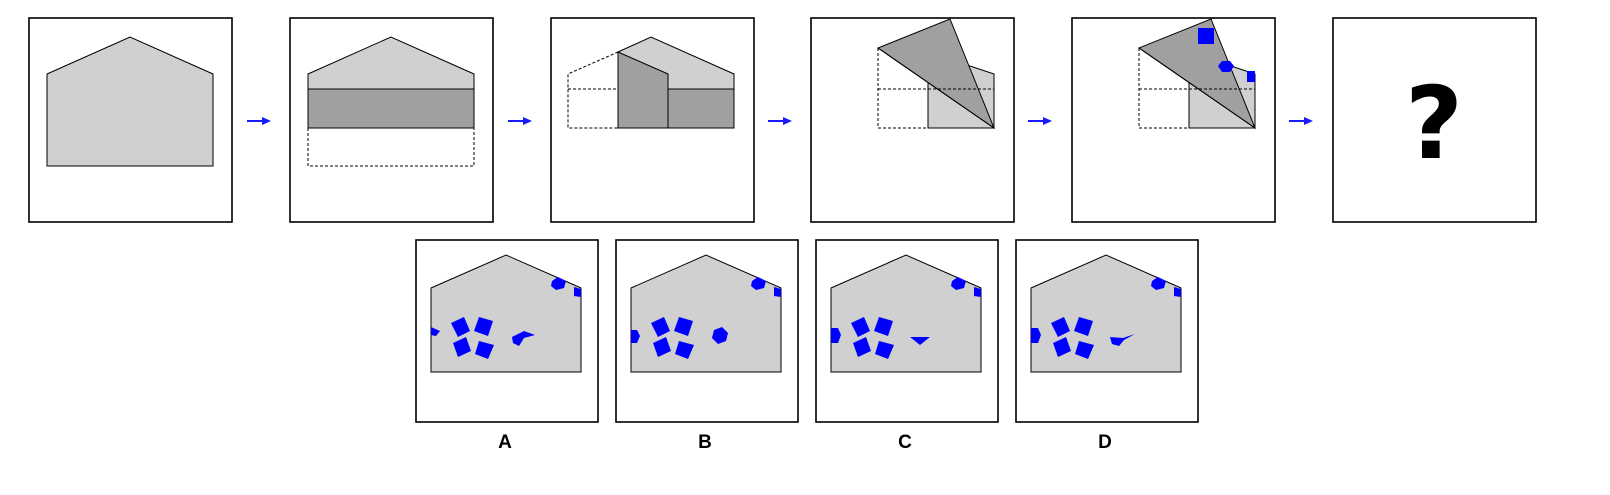  Describe the element at coordinates (1206, 36) in the screenshot. I see `step-5-square-hole` at that location.